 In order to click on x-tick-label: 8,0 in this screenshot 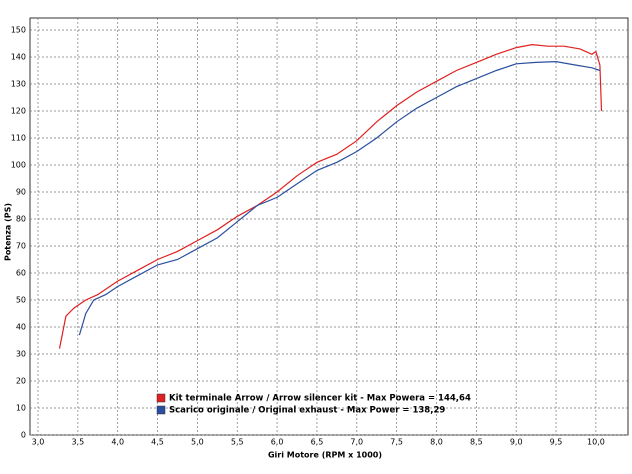, I will do `click(436, 442)`.